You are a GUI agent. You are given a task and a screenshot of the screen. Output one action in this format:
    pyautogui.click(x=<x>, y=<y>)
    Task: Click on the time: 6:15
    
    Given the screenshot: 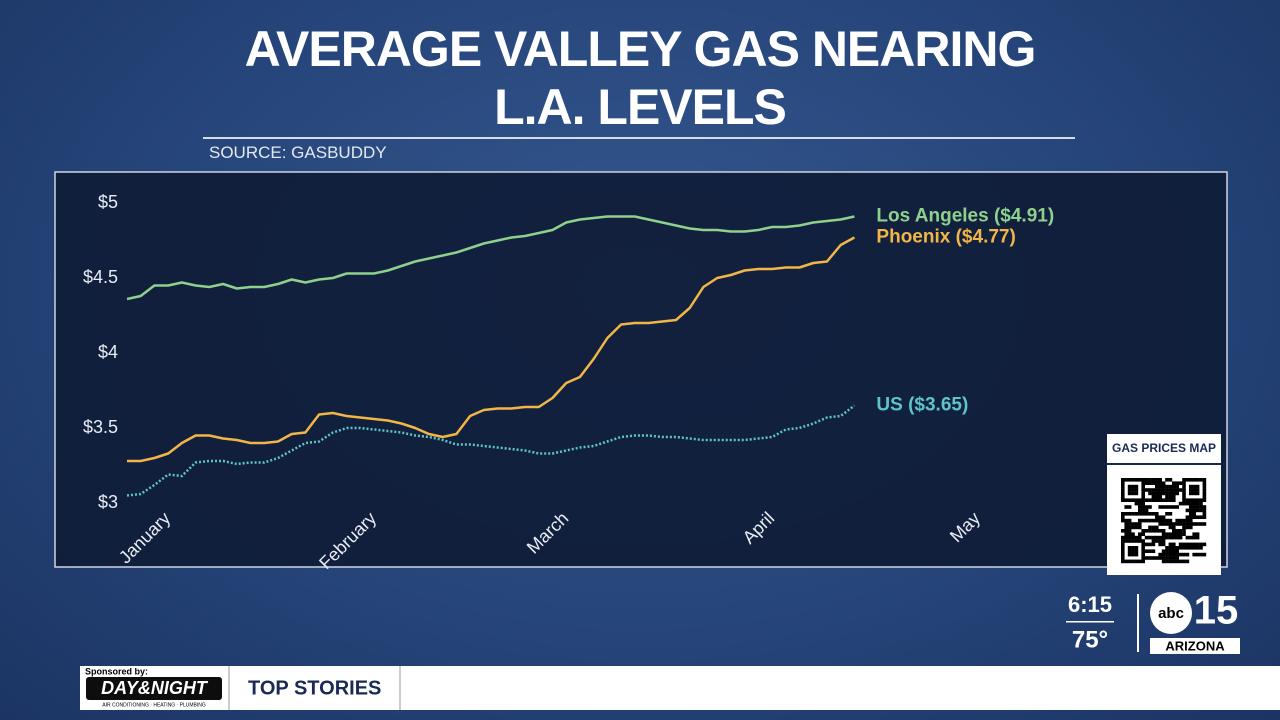 What is the action you would take?
    pyautogui.click(x=1090, y=604)
    